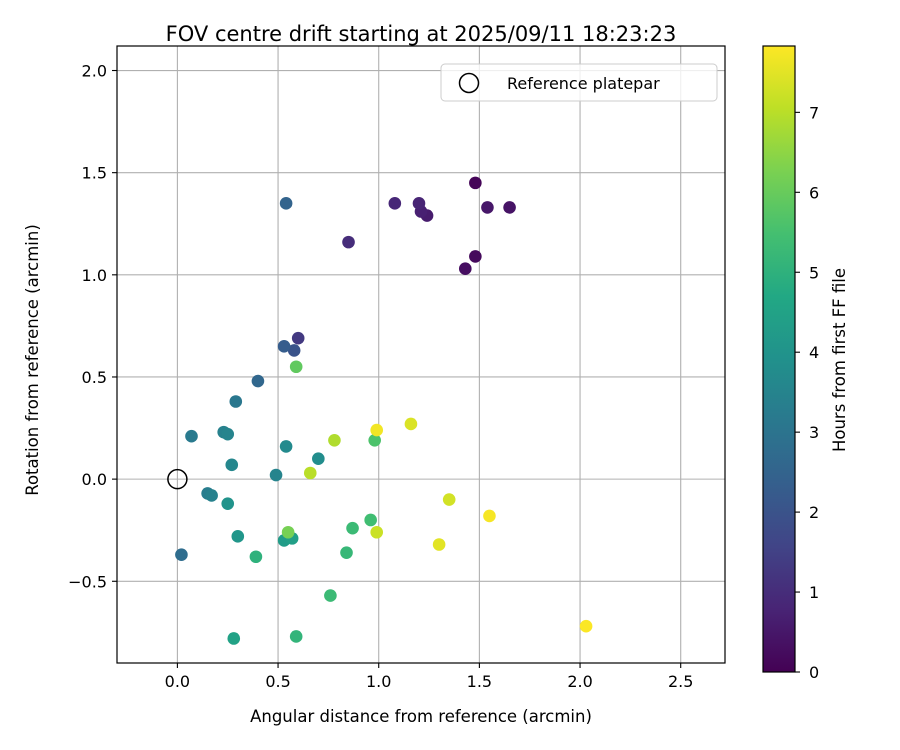  What do you see at coordinates (94, 71) in the screenshot?
I see `y-tick-label: 2.0` at bounding box center [94, 71].